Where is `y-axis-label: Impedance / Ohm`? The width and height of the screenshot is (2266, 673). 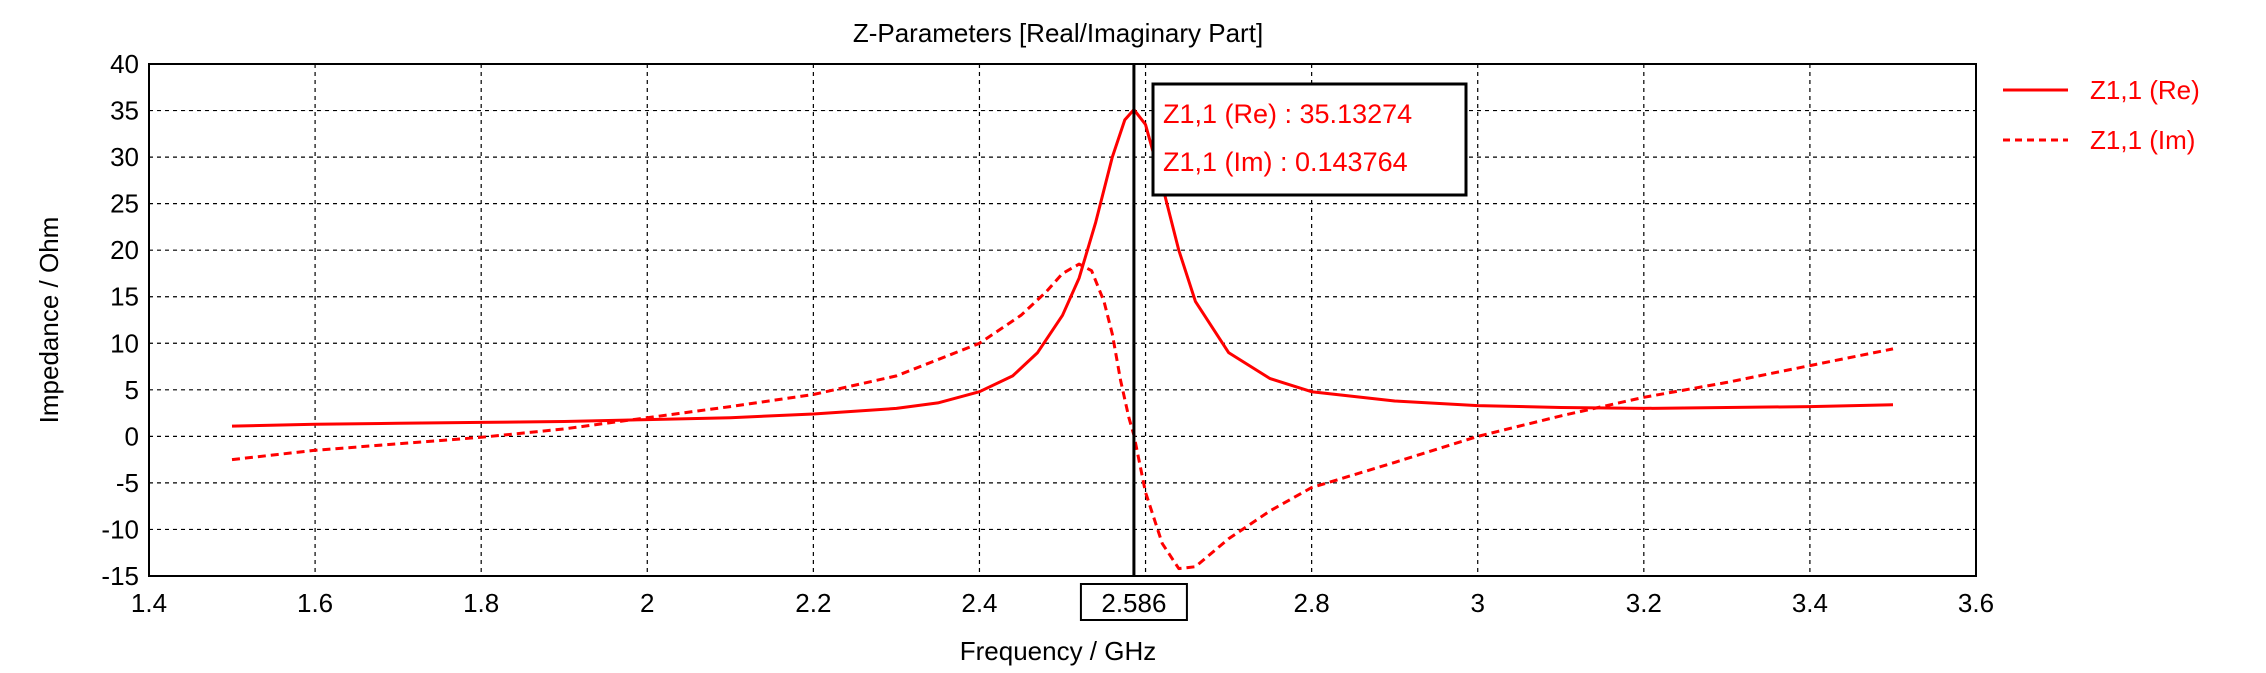 y-axis-label: Impedance / Ohm is located at coordinates (49, 320).